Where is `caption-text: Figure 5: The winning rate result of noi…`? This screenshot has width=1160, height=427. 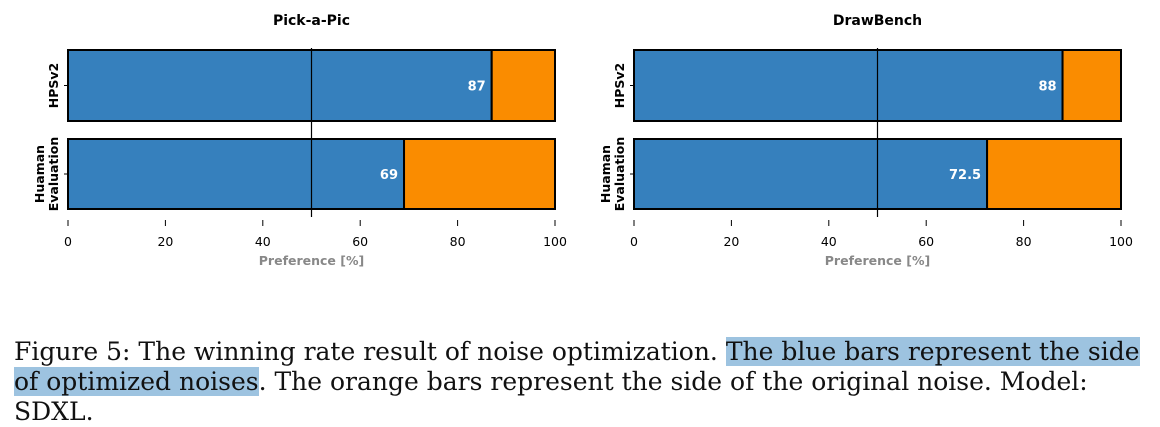
caption-text: Figure 5: The winning rate result of noi… is located at coordinates (370, 351).